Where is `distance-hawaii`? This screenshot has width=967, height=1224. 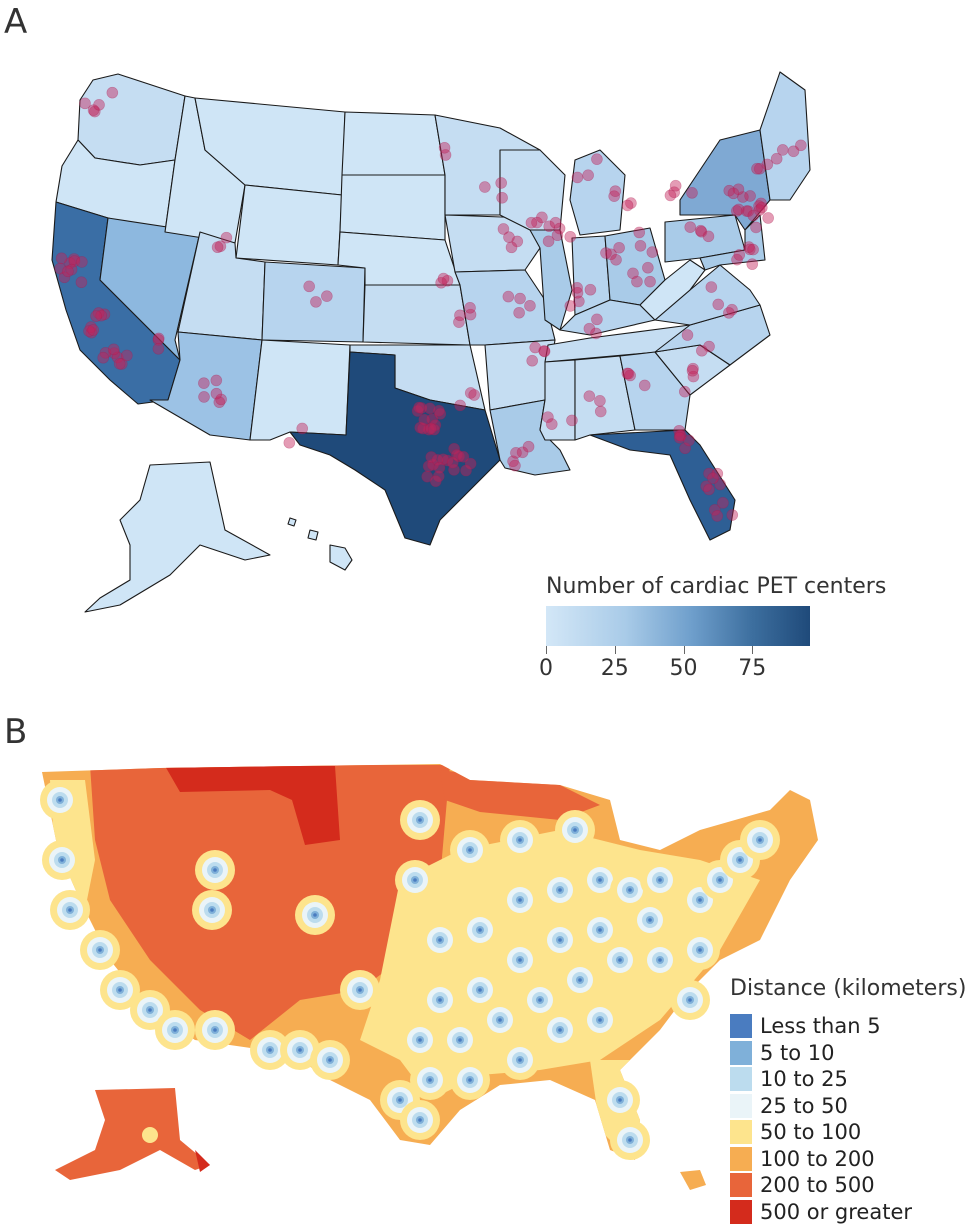
distance-hawaii is located at coordinates (693, 1180).